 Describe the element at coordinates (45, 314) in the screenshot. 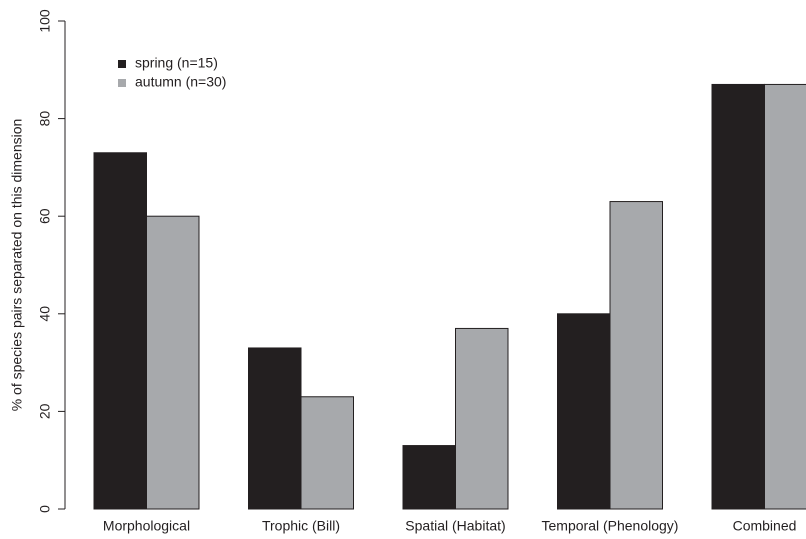

I see `y-tick-label: 40` at that location.